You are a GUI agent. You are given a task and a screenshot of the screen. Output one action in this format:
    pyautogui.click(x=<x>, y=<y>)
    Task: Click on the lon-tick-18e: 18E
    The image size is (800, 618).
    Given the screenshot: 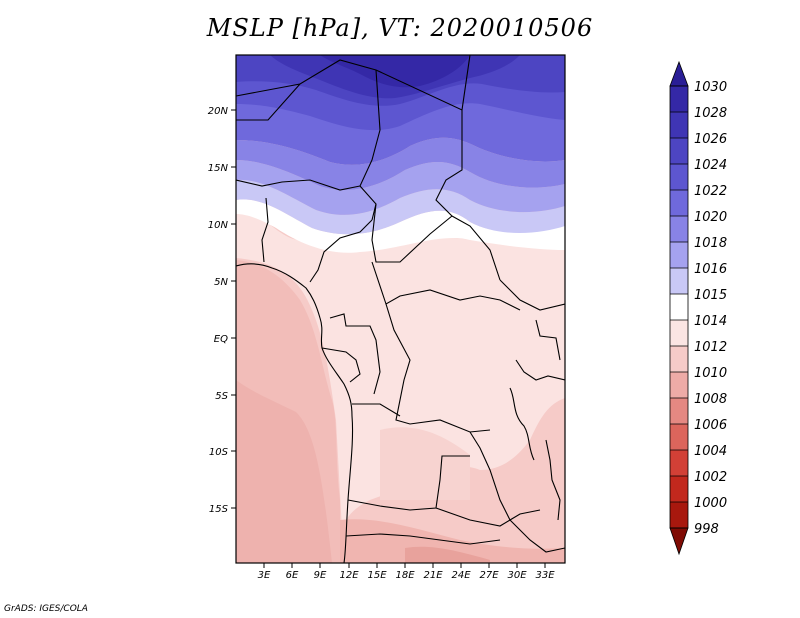 What is the action you would take?
    pyautogui.click(x=405, y=572)
    